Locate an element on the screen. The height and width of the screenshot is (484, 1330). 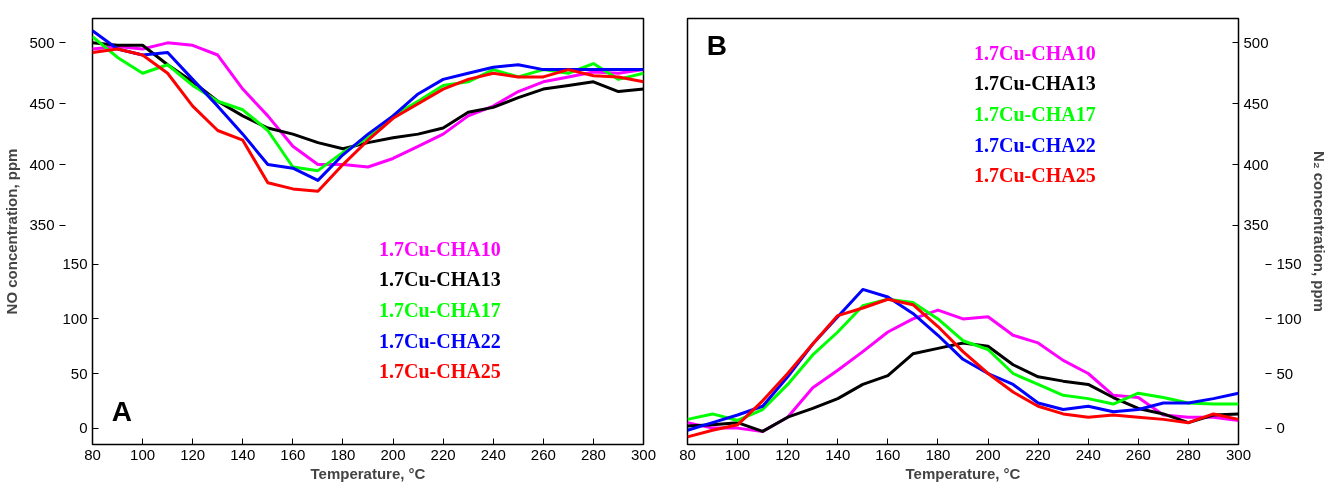
y2-axis-title: NO concentration, ppm is located at coordinates (12, 231).